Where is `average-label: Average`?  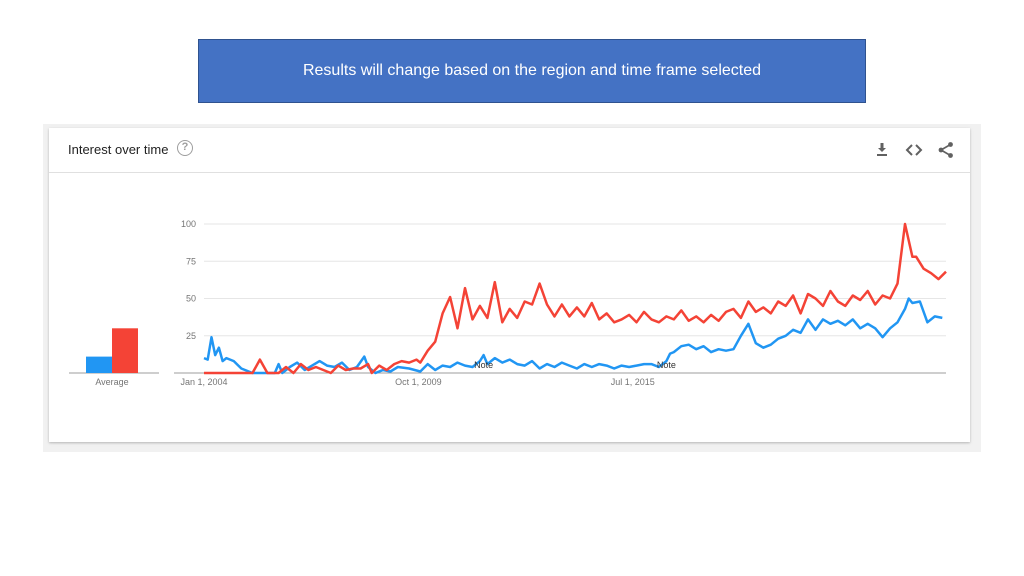
average-label: Average is located at coordinates (111, 382).